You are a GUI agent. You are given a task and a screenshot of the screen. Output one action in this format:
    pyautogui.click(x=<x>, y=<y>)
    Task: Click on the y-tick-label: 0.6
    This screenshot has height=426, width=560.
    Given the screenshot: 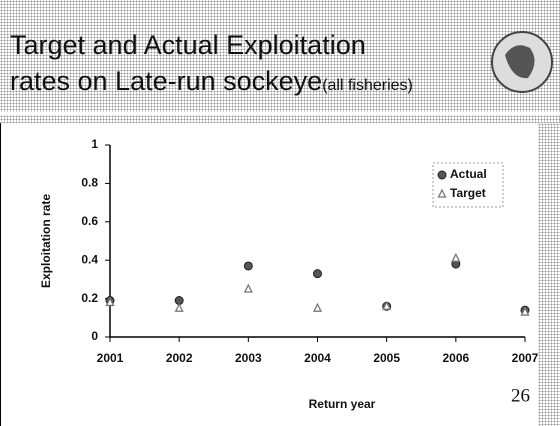 What is the action you would take?
    pyautogui.click(x=89, y=221)
    